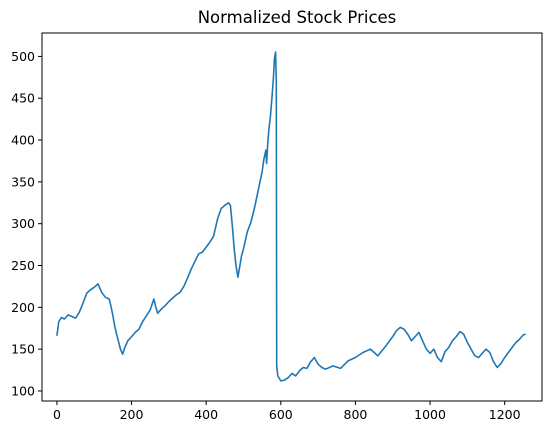 Image resolution: width=552 pixels, height=435 pixels. Describe the element at coordinates (297, 17) in the screenshot. I see `chart-title: Normalized Stock Prices` at that location.